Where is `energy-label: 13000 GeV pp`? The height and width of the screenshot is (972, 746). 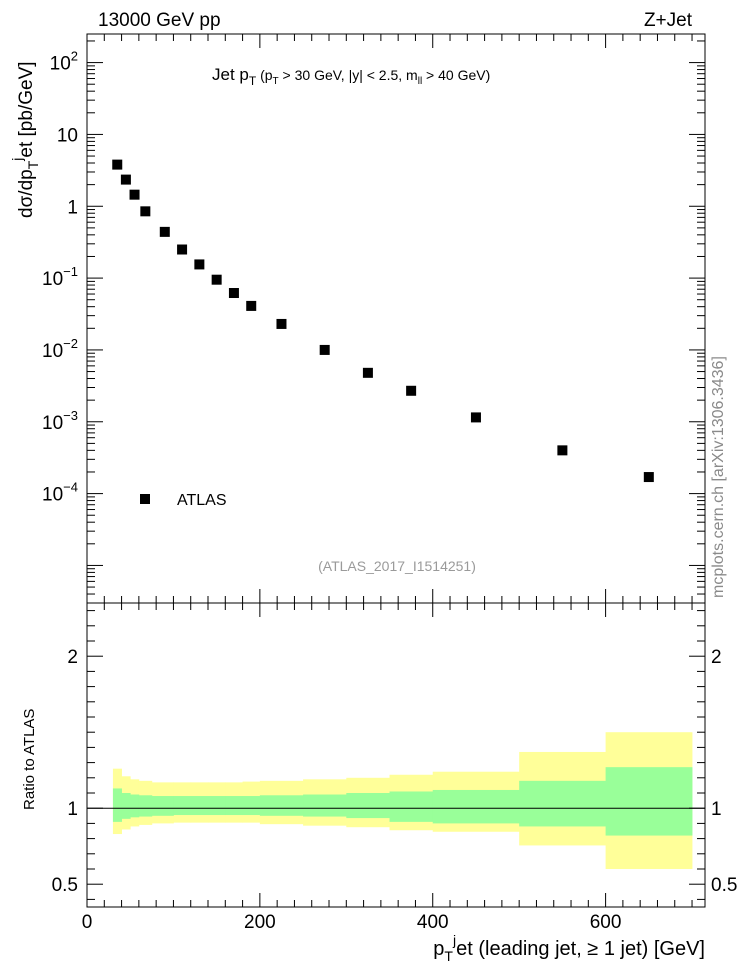 energy-label: 13000 GeV pp is located at coordinates (159, 20).